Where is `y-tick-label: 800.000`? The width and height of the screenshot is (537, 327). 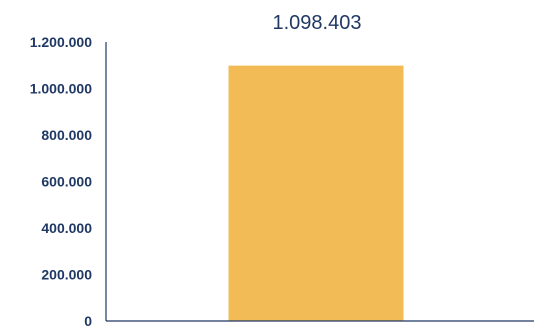 y-tick-label: 800.000 is located at coordinates (66, 135).